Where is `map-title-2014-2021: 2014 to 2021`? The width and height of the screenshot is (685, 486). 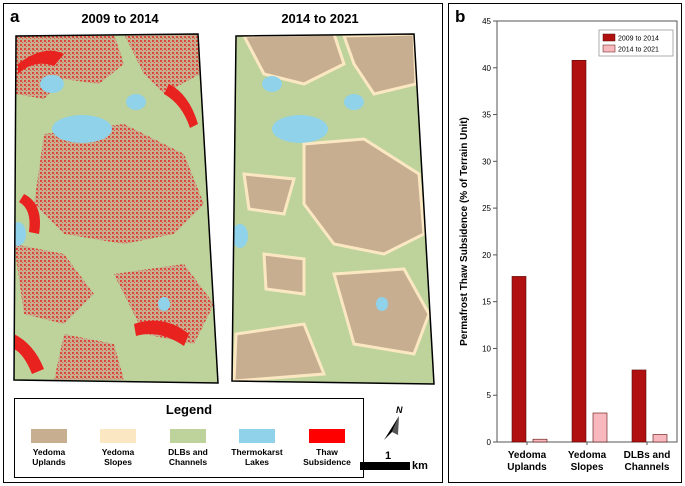
map-title-2014-2021: 2014 to 2021 is located at coordinates (320, 18).